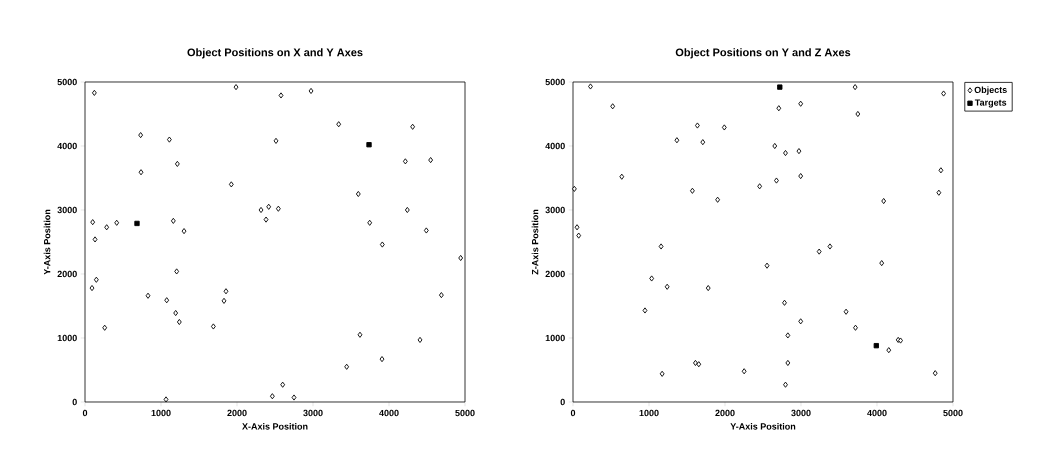  I want to click on x-axis-title: Y-Axis Position, so click(763, 426).